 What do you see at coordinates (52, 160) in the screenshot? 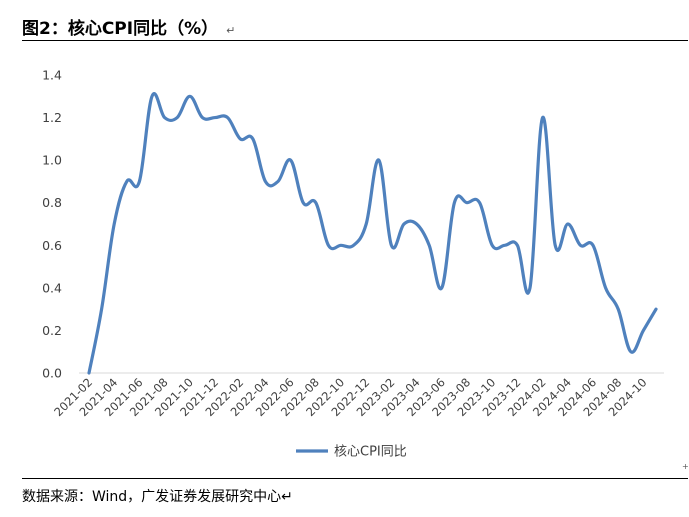
I see `y-tick-label: 1.0` at bounding box center [52, 160].